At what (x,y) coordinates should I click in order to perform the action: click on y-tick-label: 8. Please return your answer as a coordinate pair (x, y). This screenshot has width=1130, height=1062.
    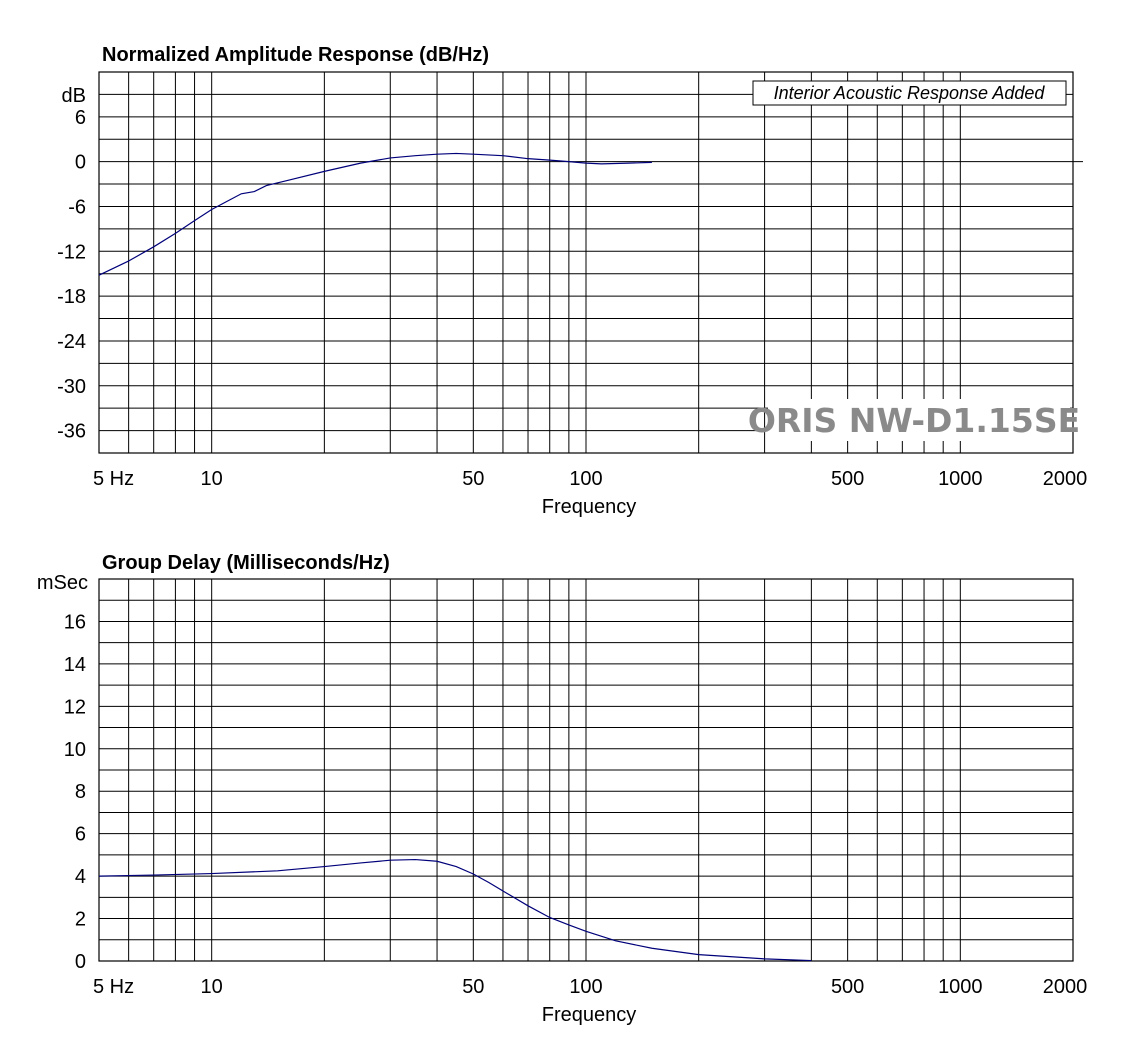
    Looking at the image, I should click on (80, 792).